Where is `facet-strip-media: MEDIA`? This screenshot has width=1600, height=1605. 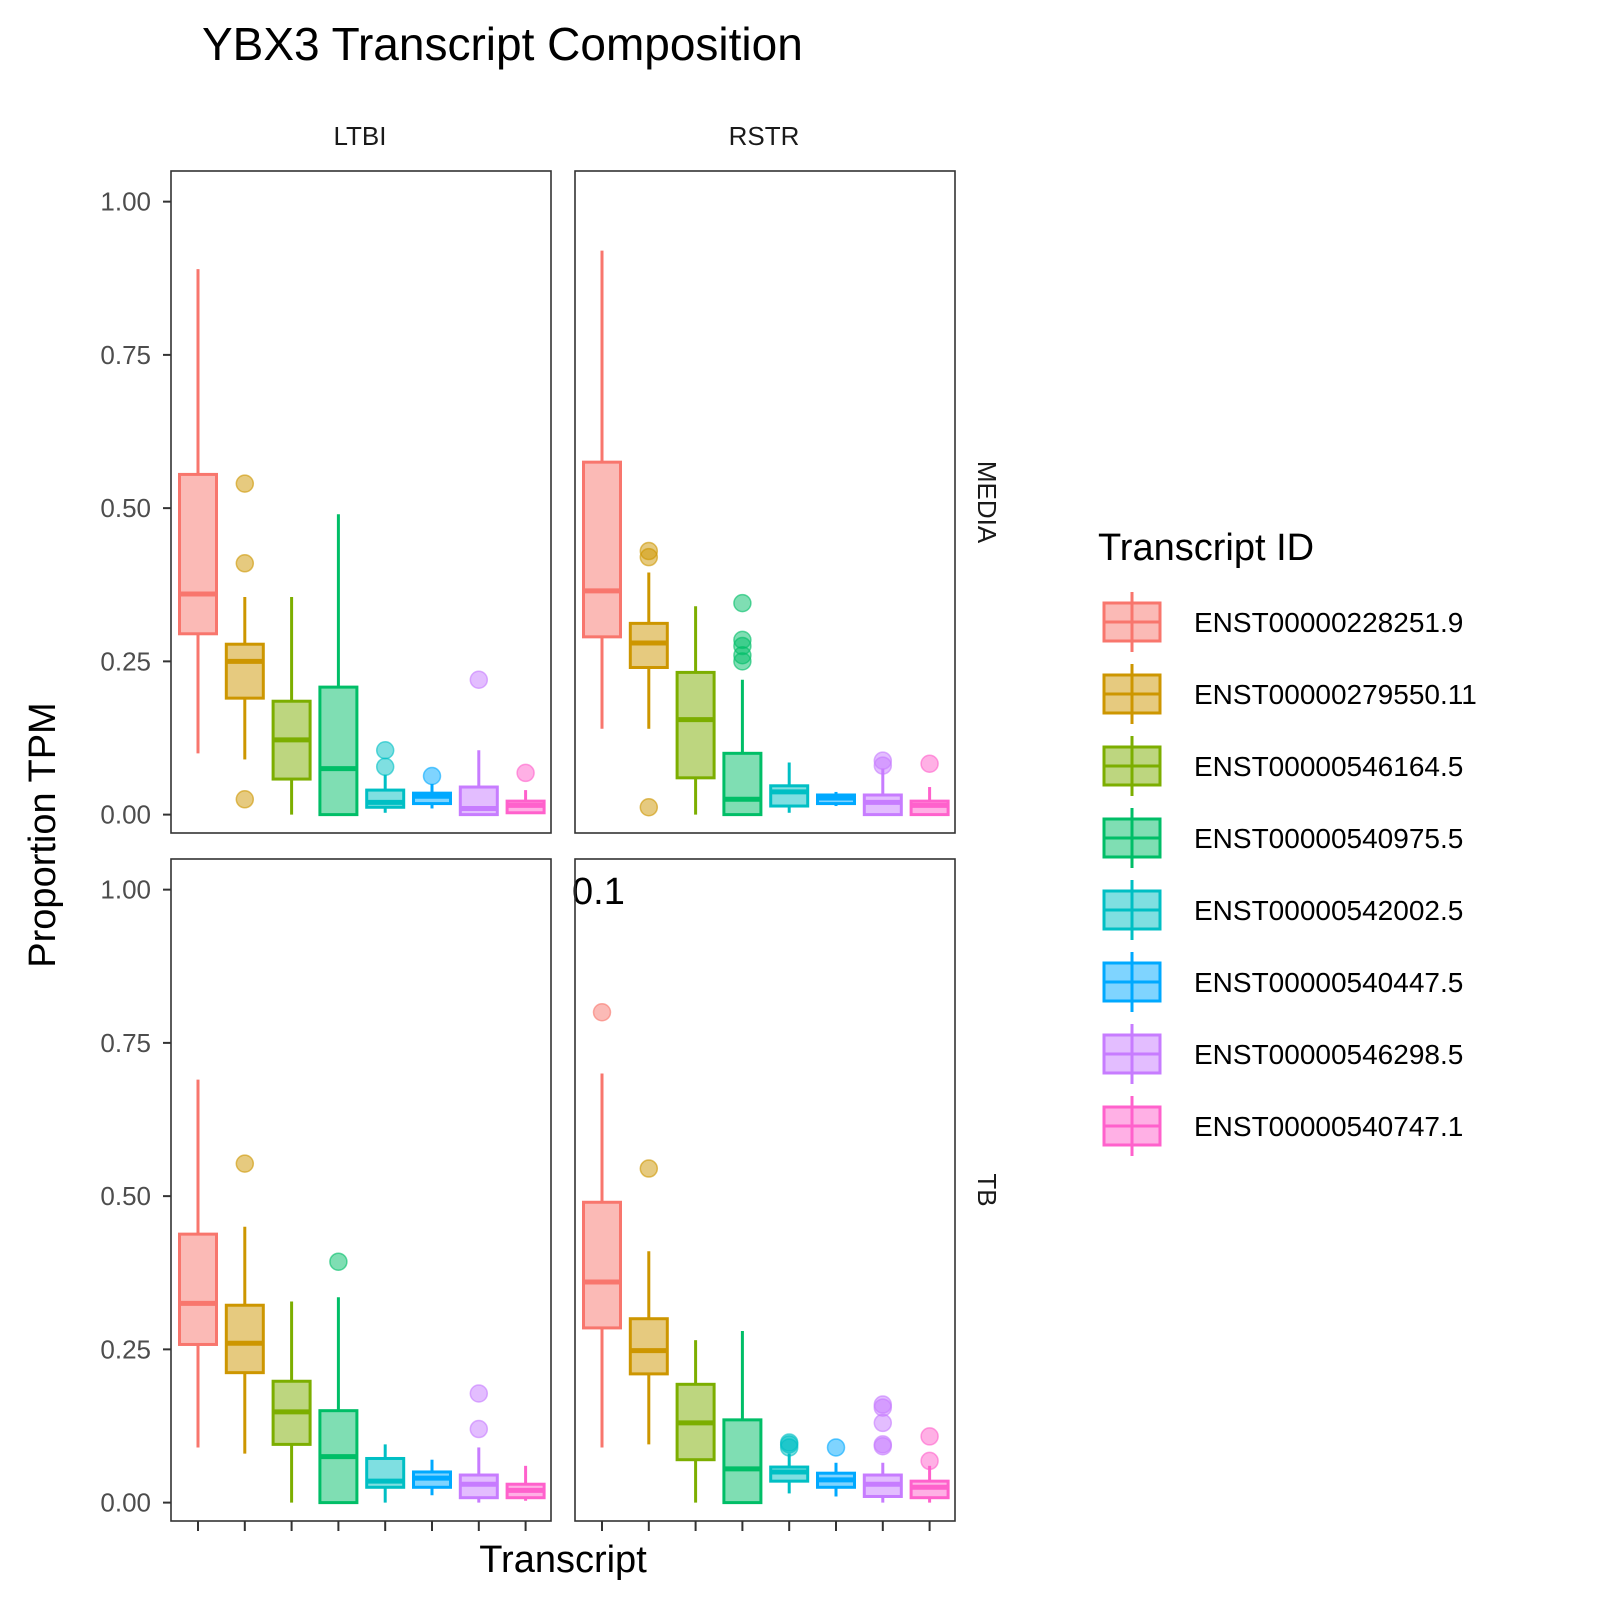
facet-strip-media: MEDIA is located at coordinates (987, 502).